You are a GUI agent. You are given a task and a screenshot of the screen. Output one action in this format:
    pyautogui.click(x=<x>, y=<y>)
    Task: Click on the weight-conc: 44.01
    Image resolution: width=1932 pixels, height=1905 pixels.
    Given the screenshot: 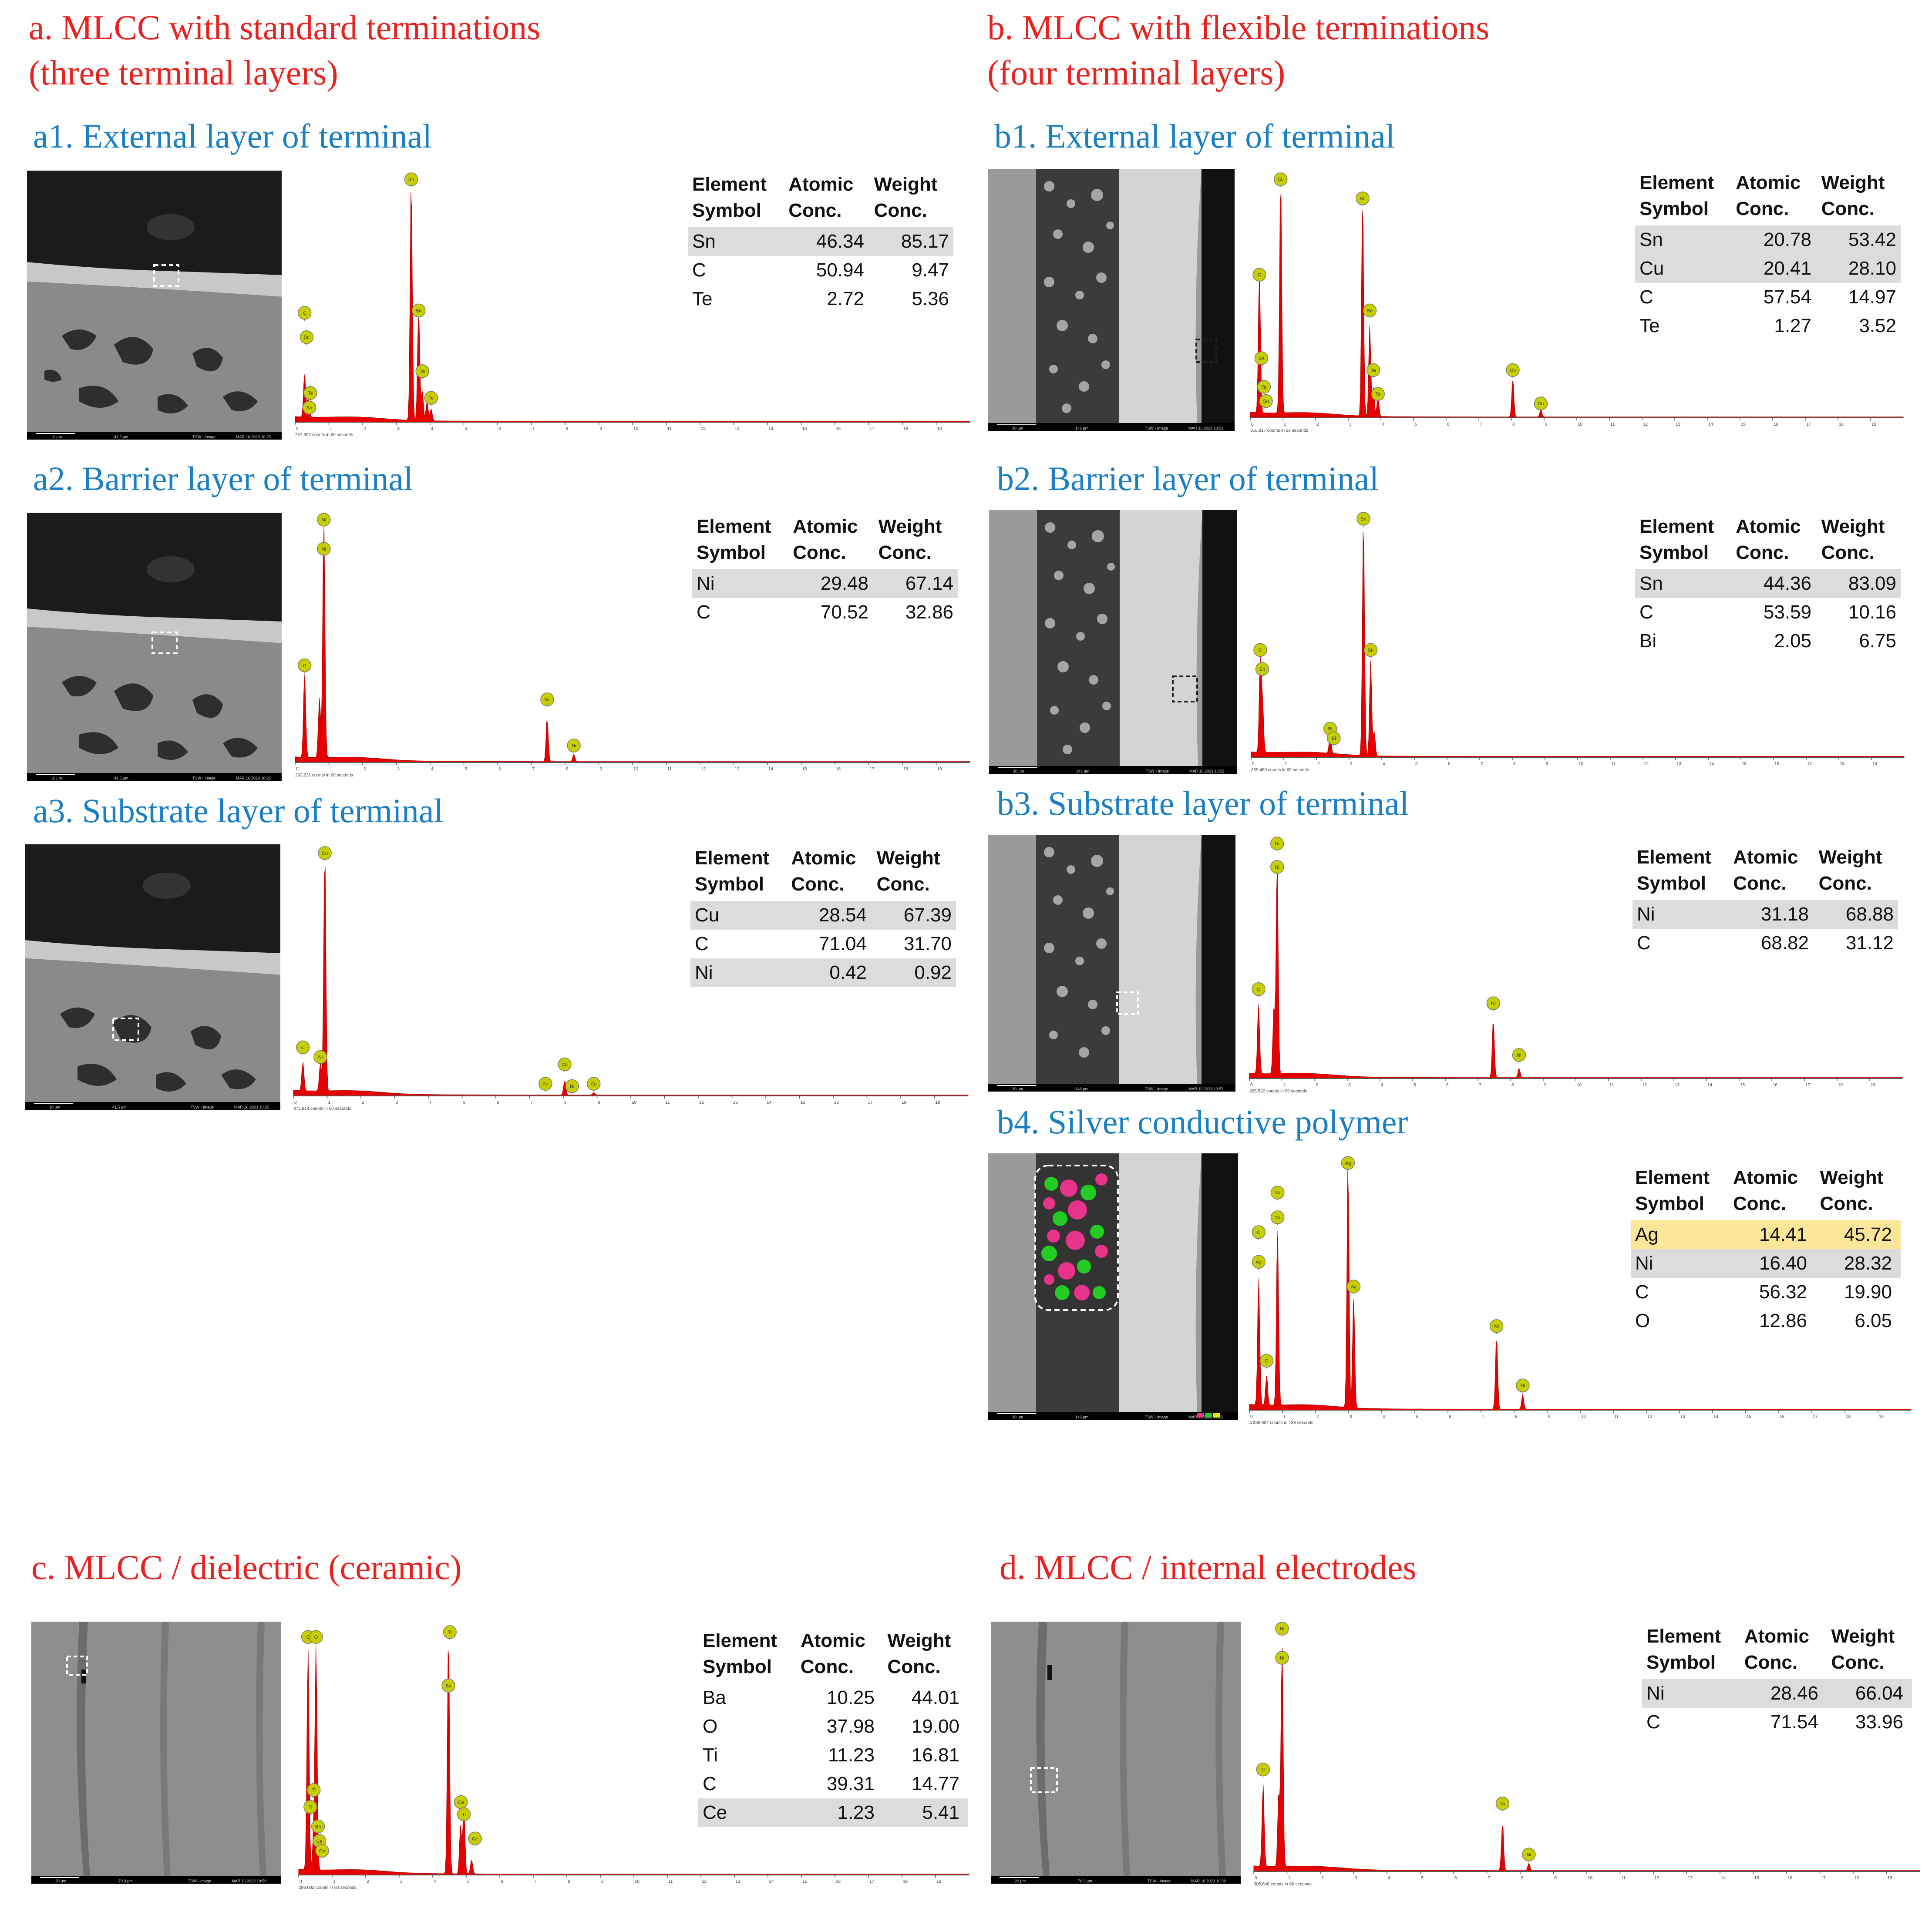 What is the action you would take?
    pyautogui.click(x=935, y=1698)
    